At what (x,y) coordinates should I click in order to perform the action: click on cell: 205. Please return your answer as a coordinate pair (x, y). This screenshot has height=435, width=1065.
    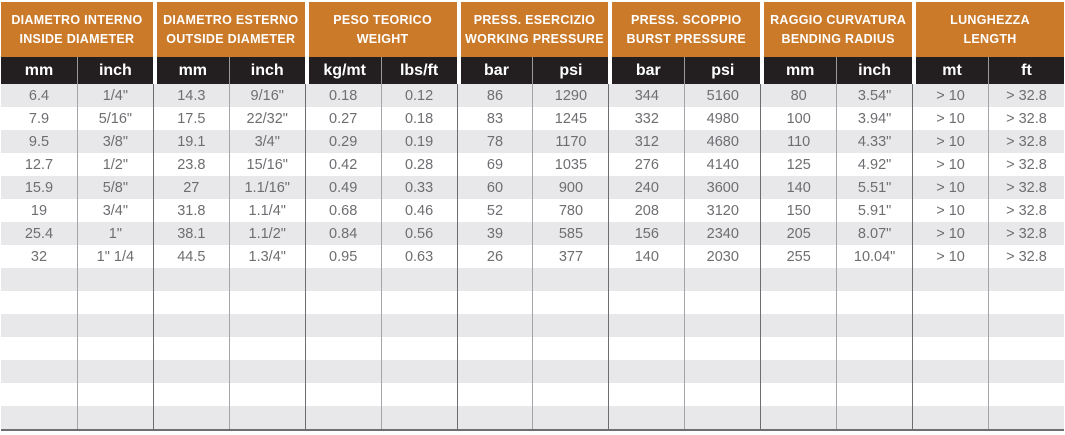
    Looking at the image, I should click on (798, 233).